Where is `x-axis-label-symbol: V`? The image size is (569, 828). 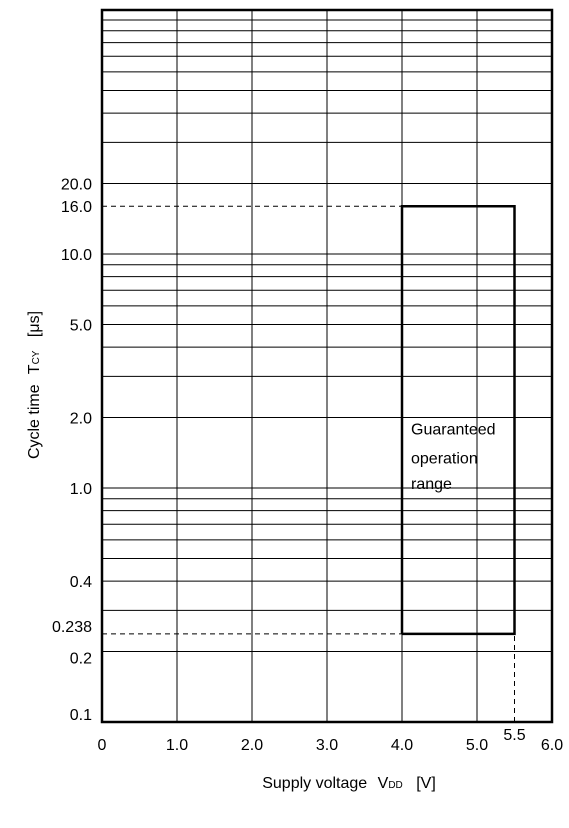
x-axis-label-symbol: V is located at coordinates (383, 783).